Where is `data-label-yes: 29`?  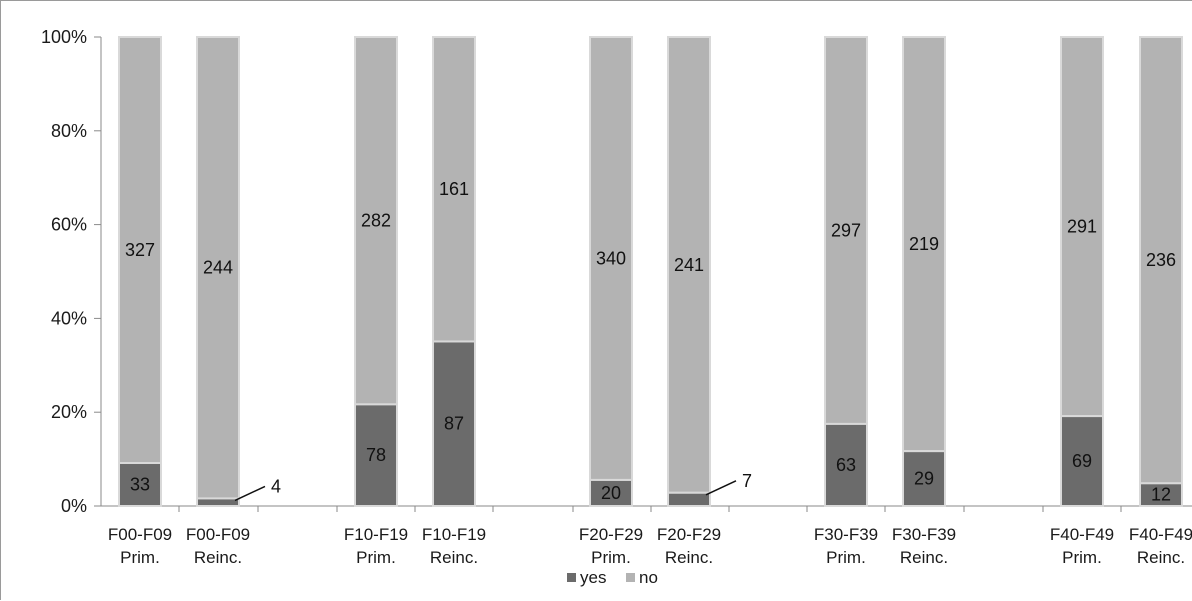 data-label-yes: 29 is located at coordinates (924, 479).